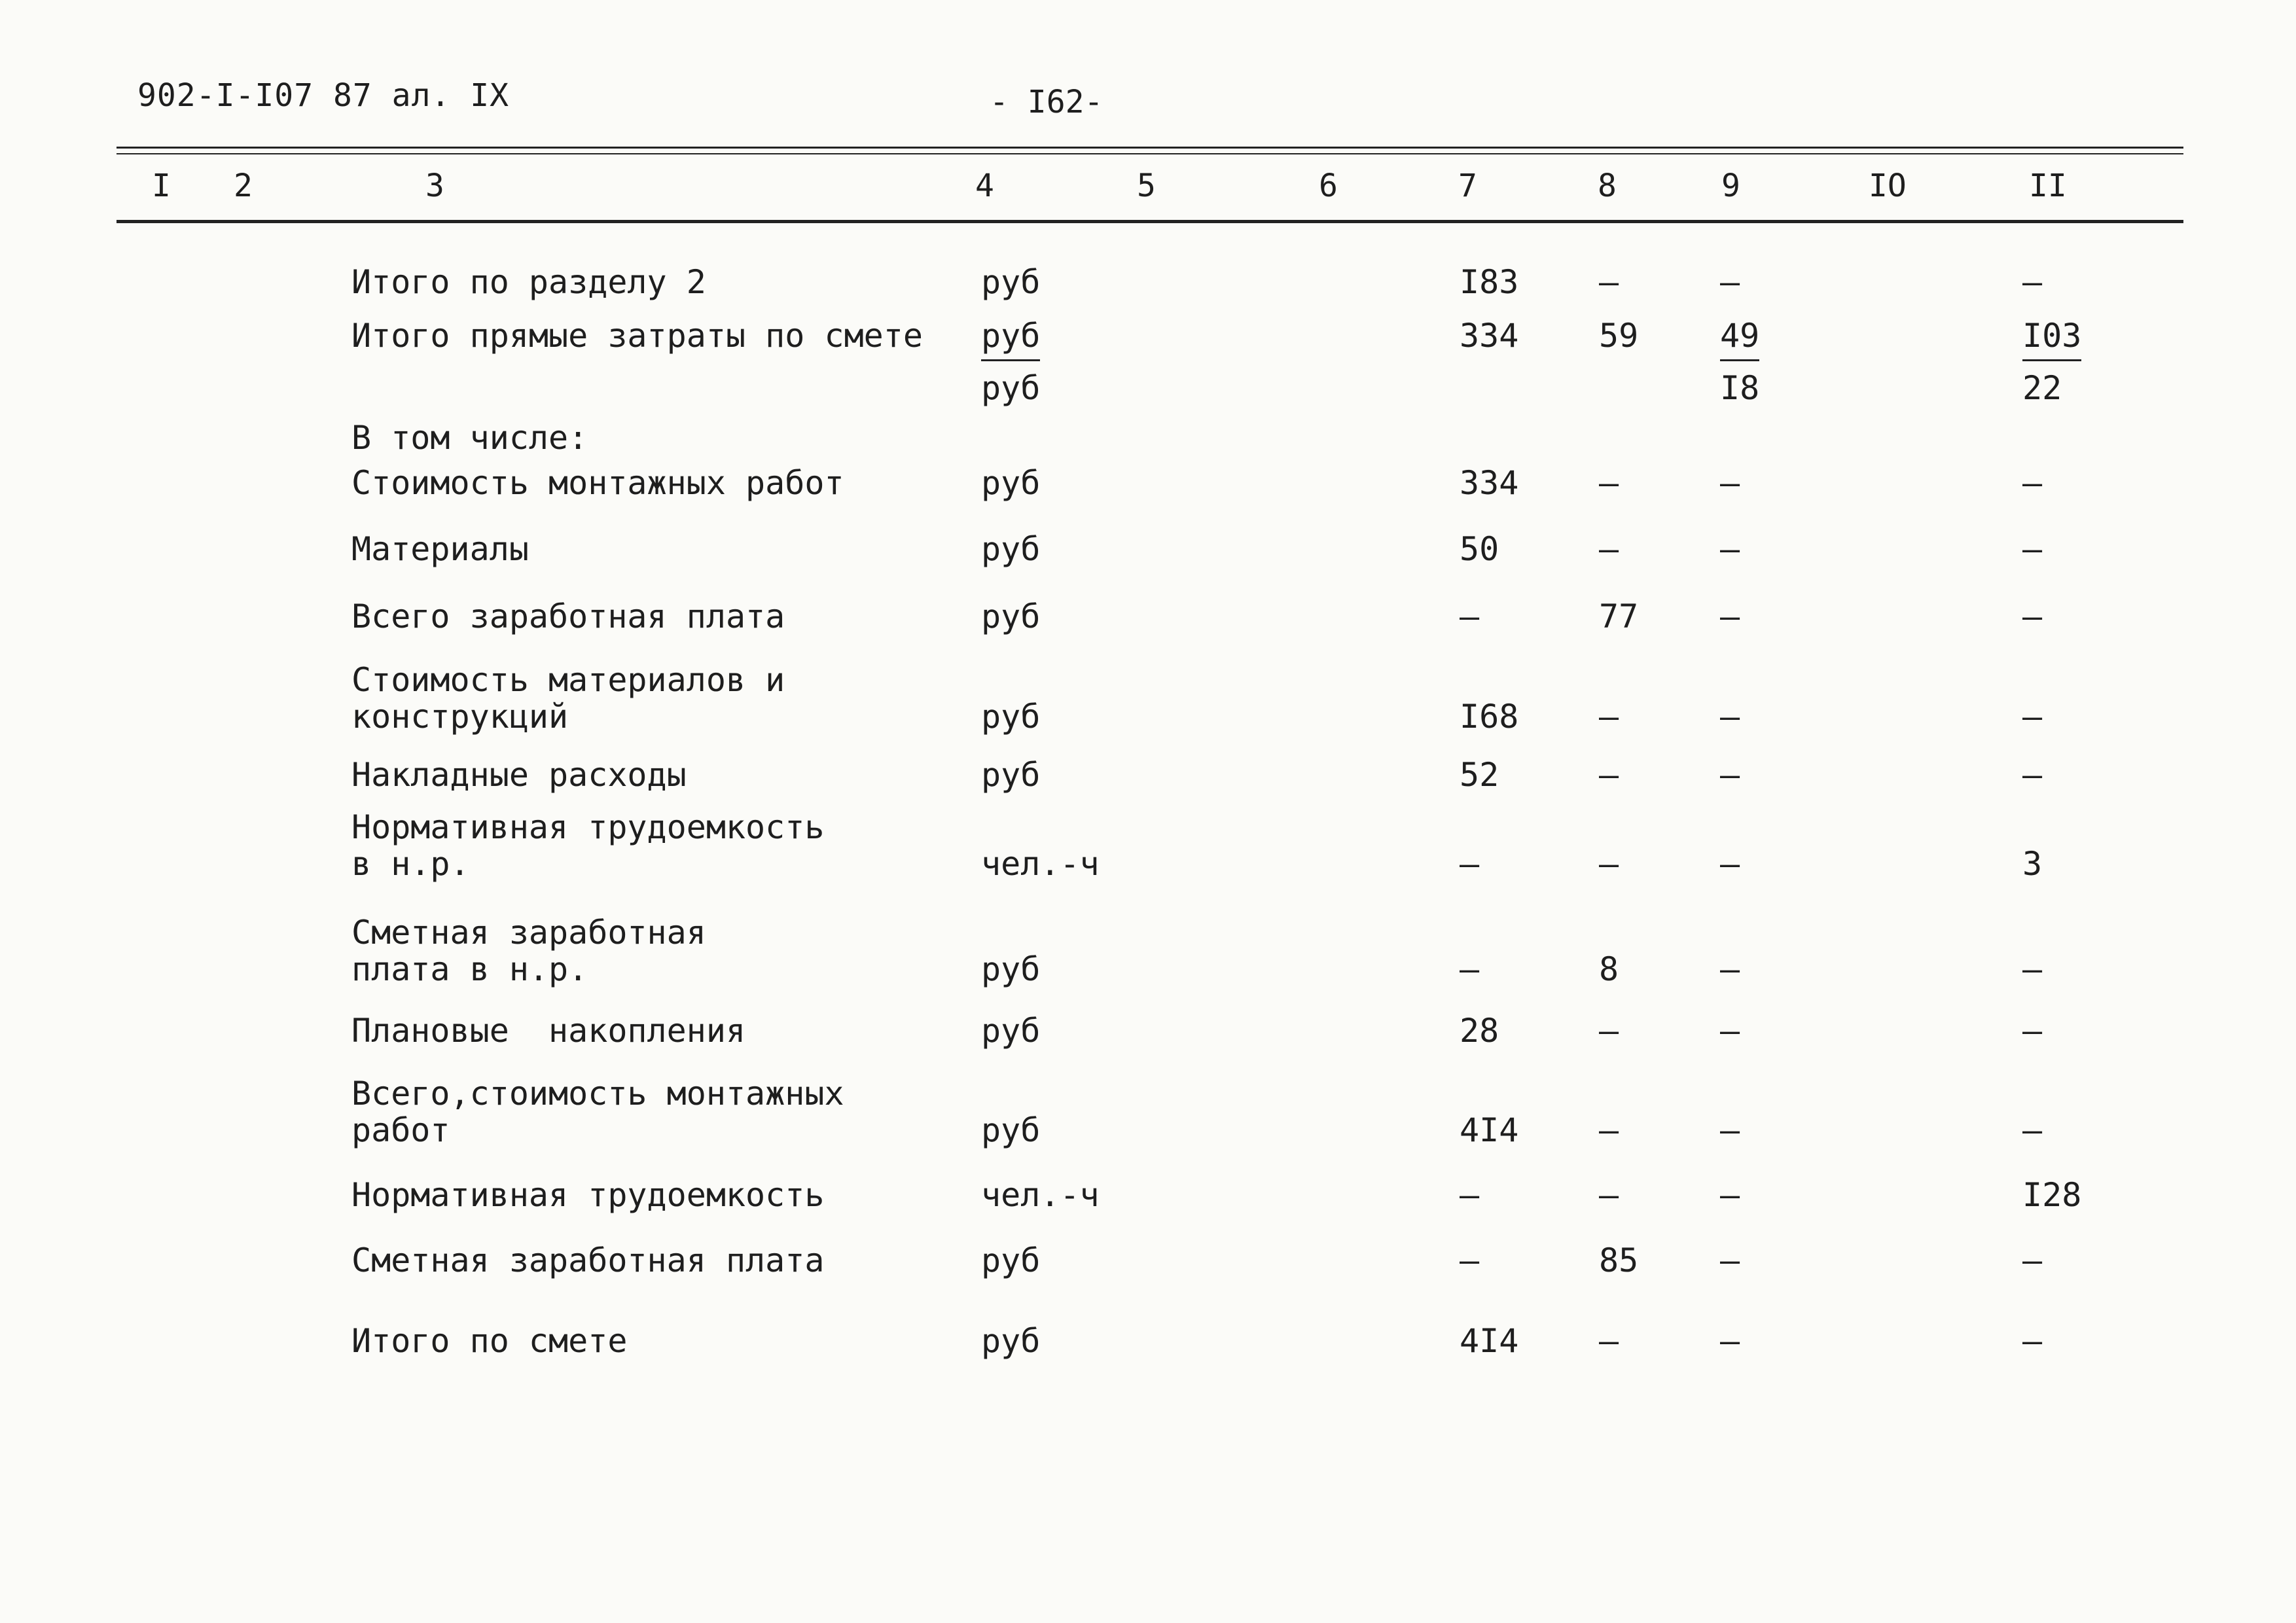 Image resolution: width=2296 pixels, height=1623 pixels. I want to click on column-header-7: 7, so click(1468, 186).